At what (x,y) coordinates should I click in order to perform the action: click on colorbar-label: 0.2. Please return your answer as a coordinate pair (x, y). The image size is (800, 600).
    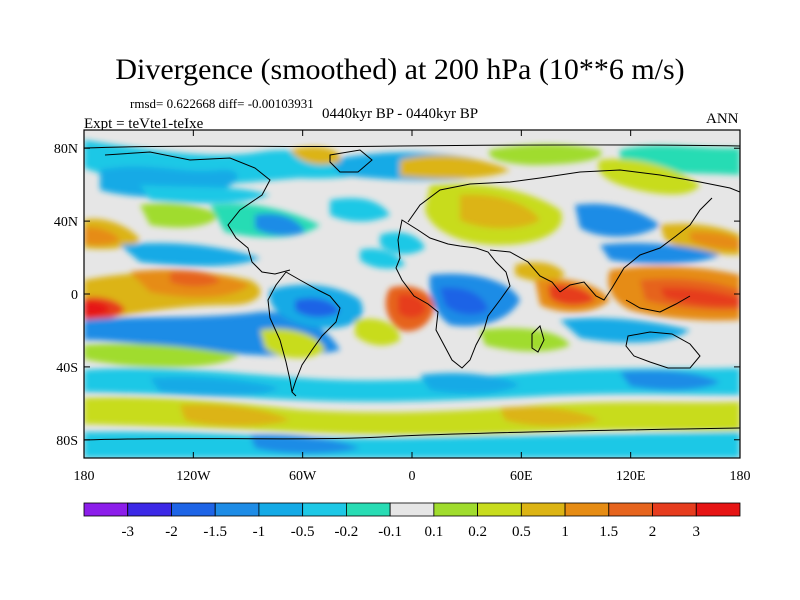
    Looking at the image, I should click on (477, 532).